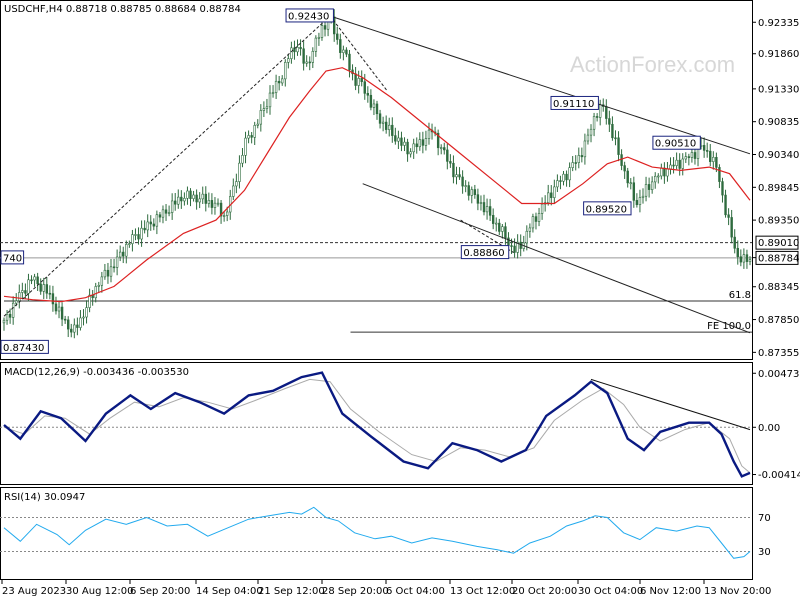  Describe the element at coordinates (778, 122) in the screenshot. I see `price-ytick-label-3: 0.90835` at that location.